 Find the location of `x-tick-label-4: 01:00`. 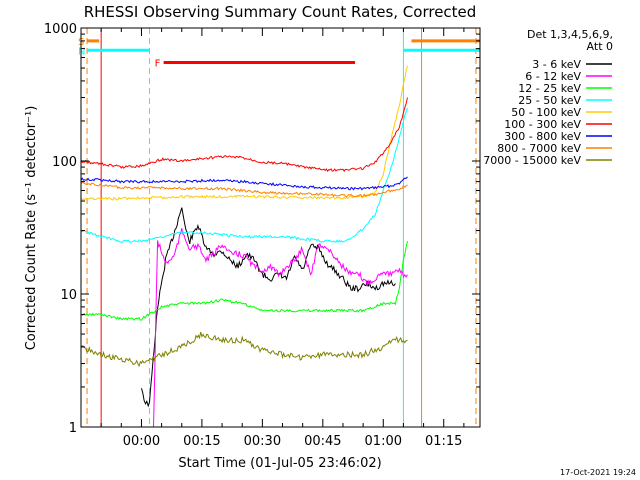

x-tick-label-4: 01:00 is located at coordinates (383, 441).